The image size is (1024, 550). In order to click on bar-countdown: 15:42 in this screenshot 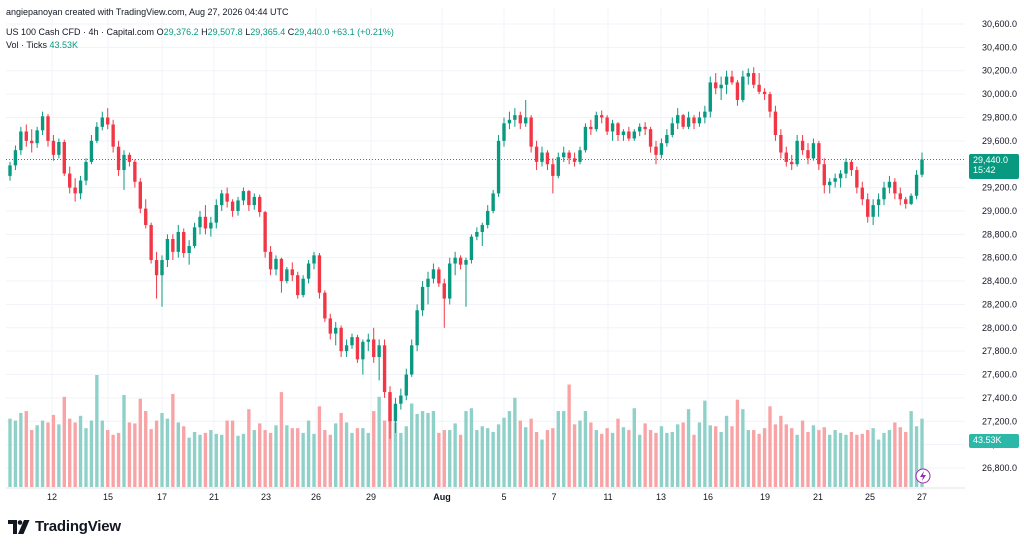, I will do `click(984, 169)`.